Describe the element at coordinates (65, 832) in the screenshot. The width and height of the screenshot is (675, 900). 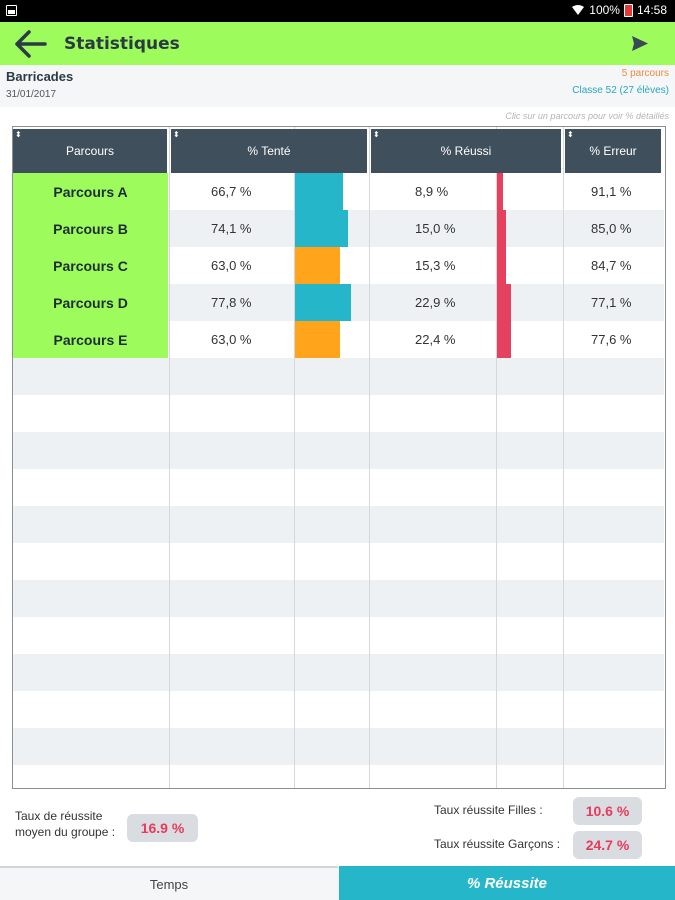
I see `group-rate-label-line2: moyen du groupe :` at that location.